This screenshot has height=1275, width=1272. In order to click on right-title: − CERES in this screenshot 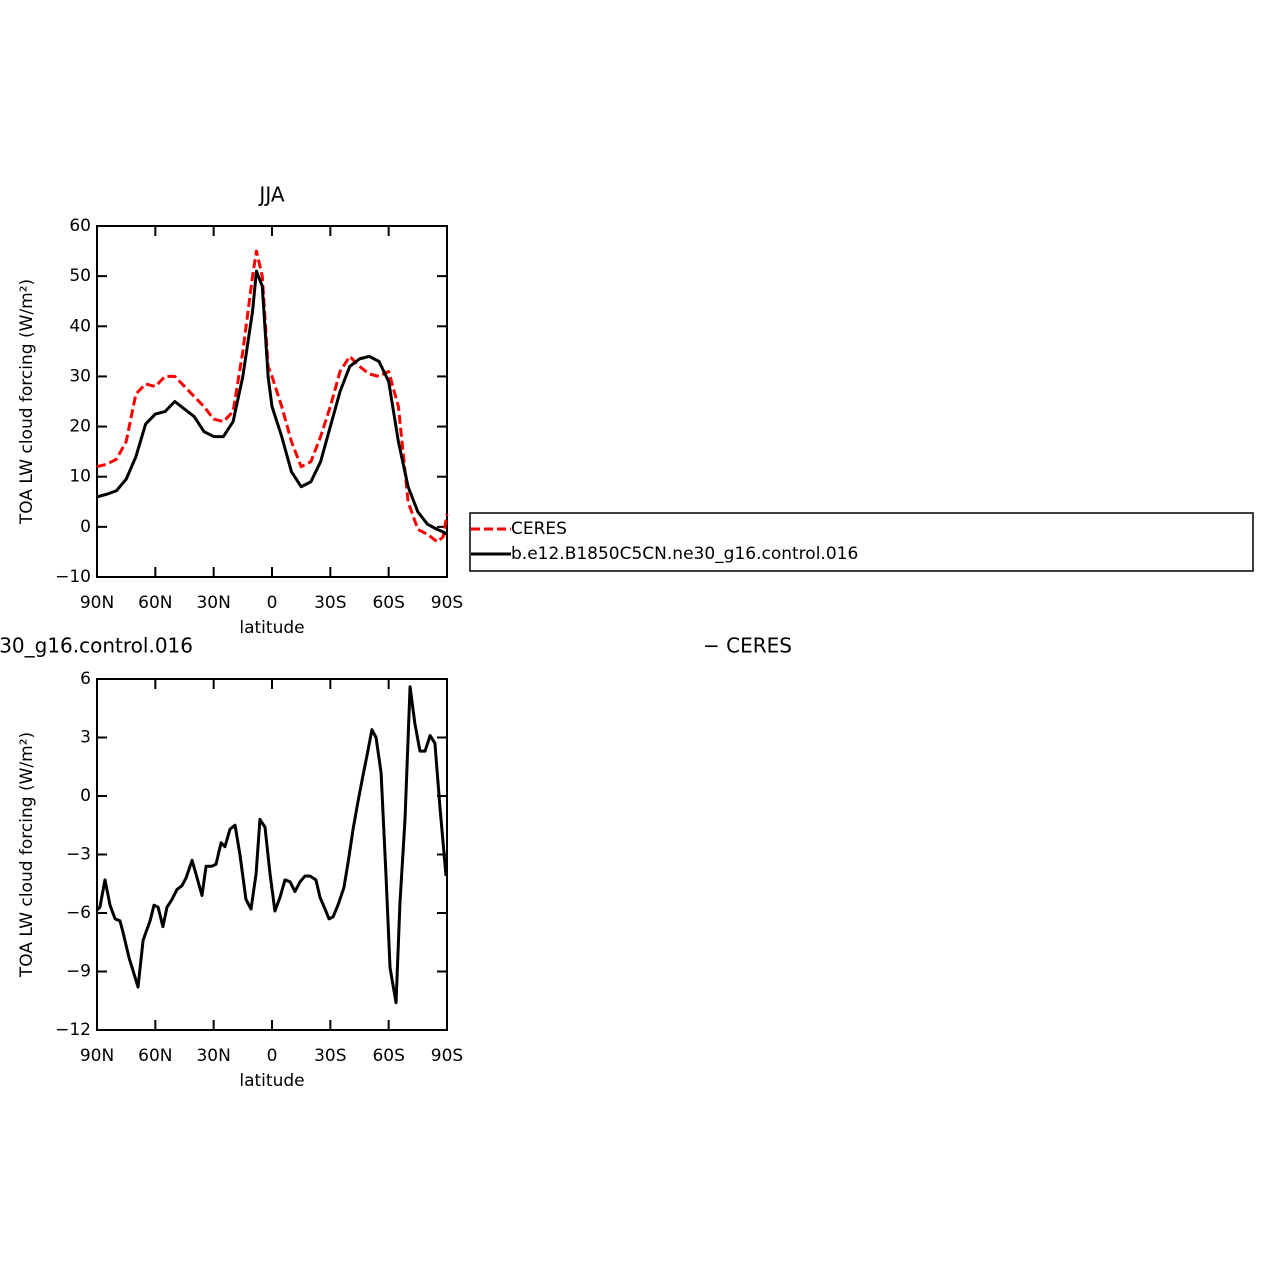, I will do `click(747, 646)`.